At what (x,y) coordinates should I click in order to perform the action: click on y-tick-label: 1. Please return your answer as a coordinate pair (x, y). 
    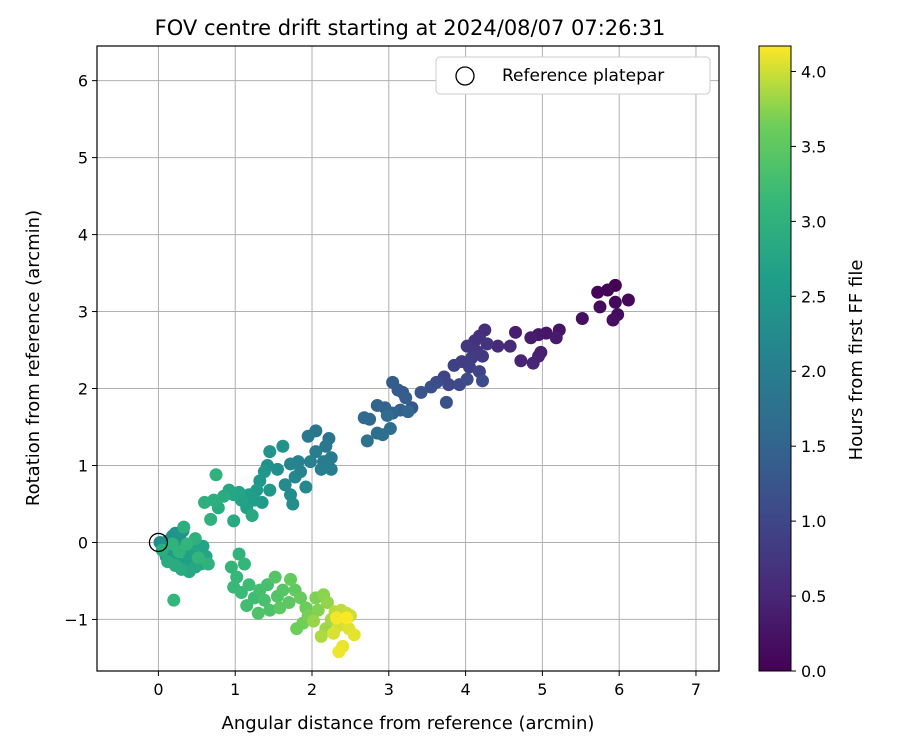
    Looking at the image, I should click on (83, 465).